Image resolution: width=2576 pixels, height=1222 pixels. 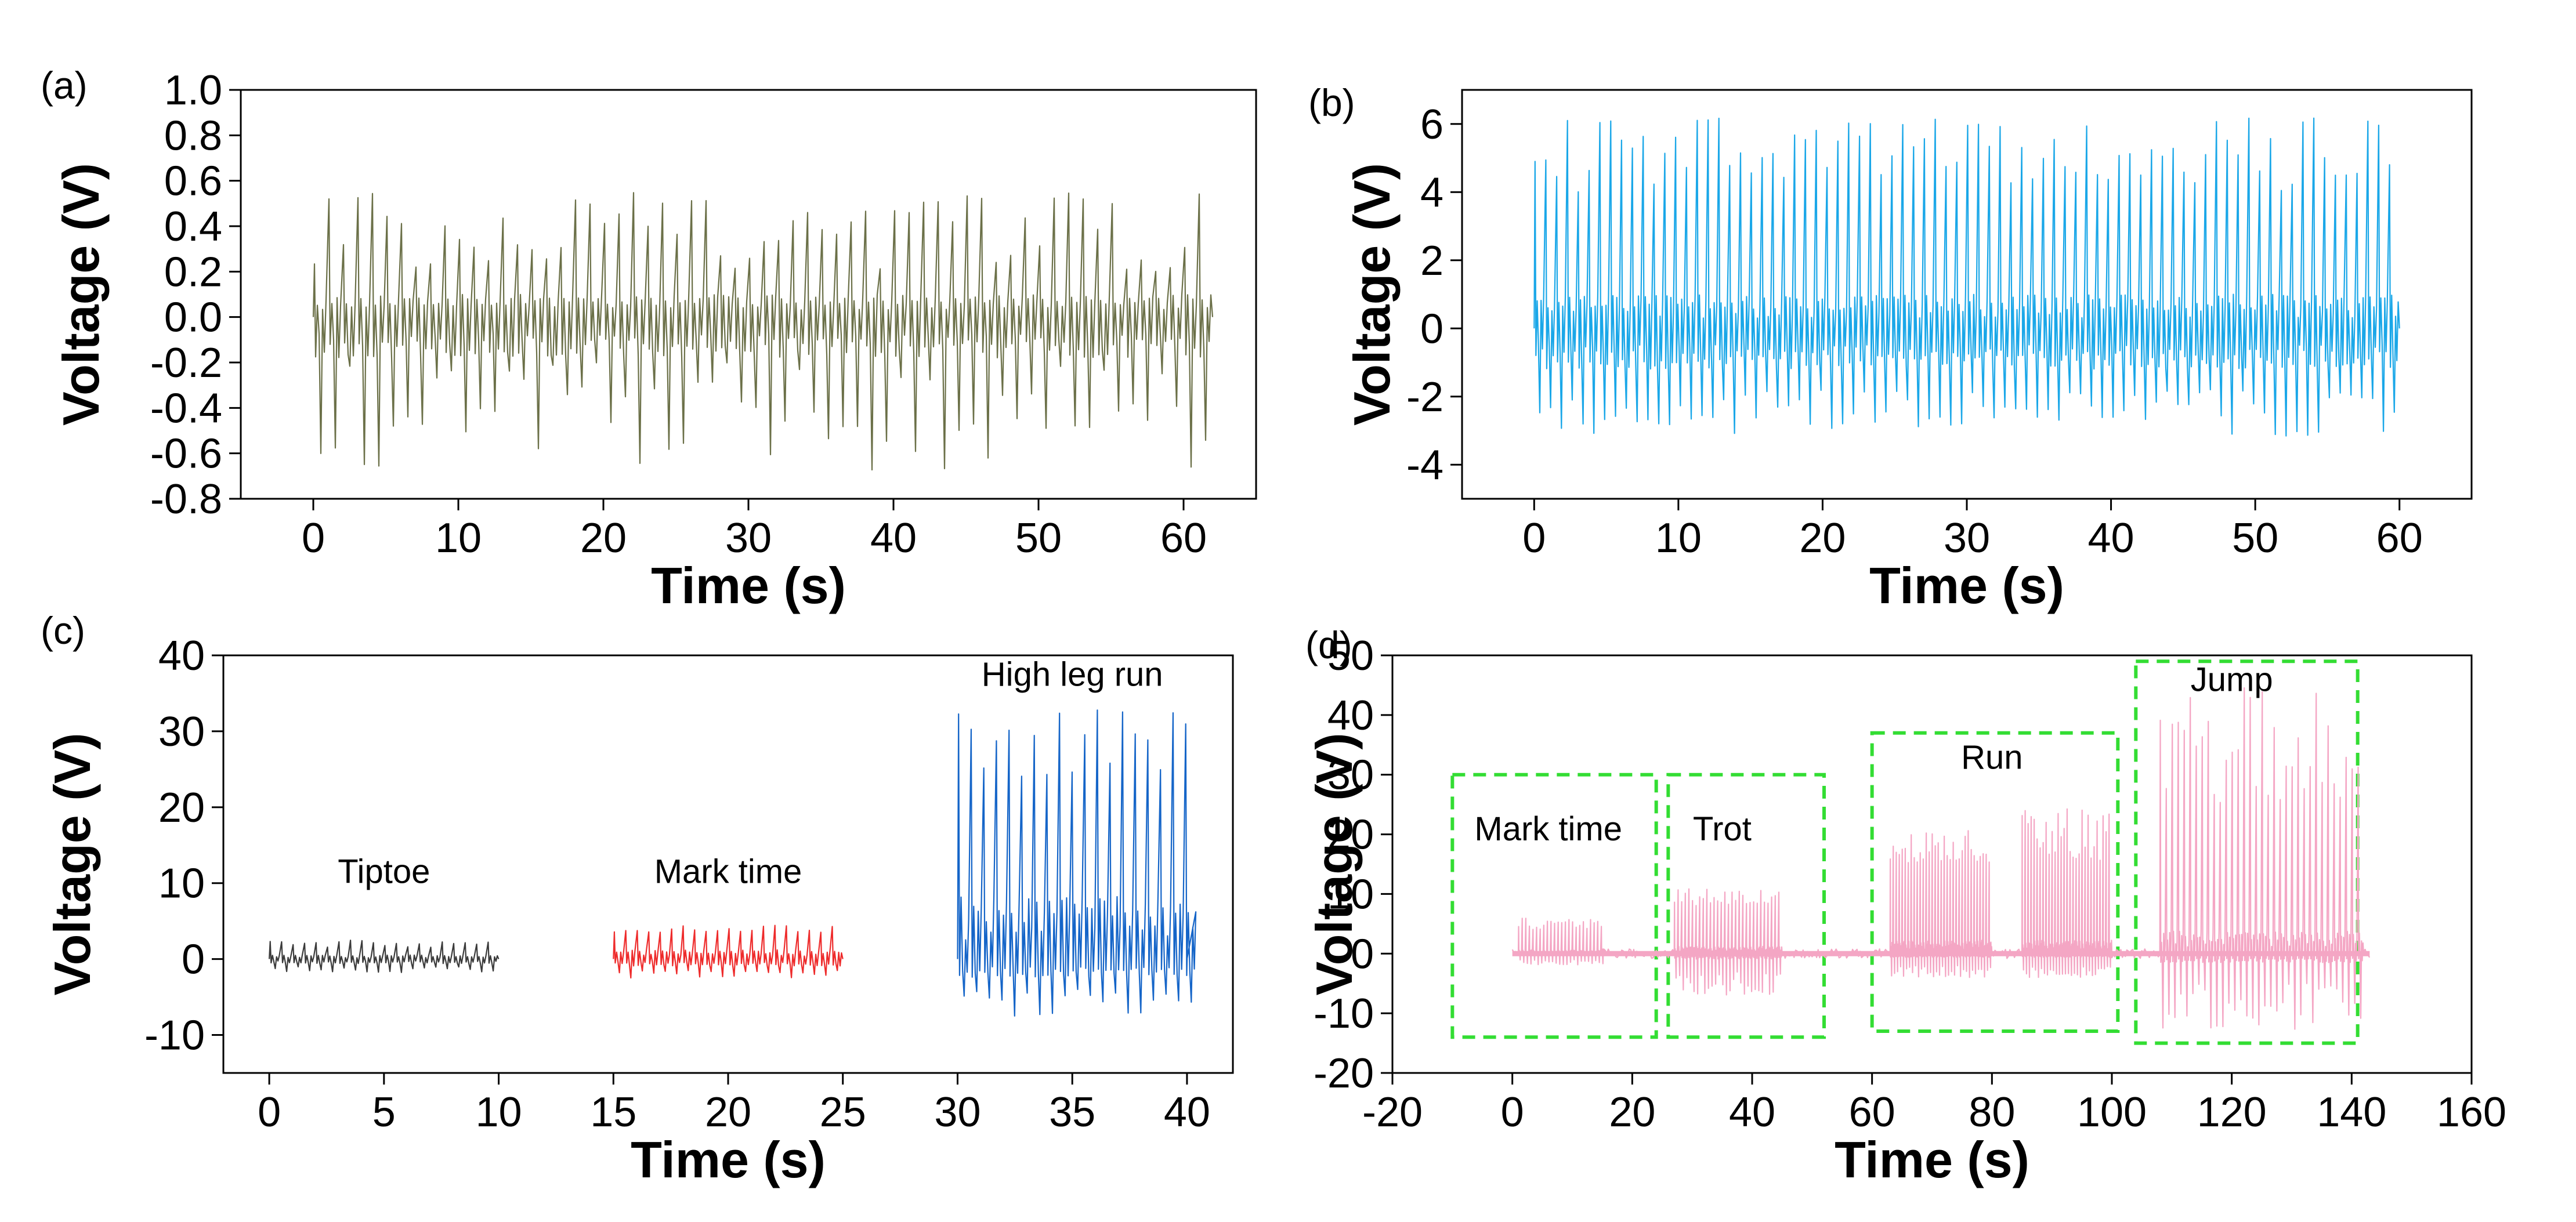 I want to click on x-tick-label: 120, so click(x=2232, y=1112).